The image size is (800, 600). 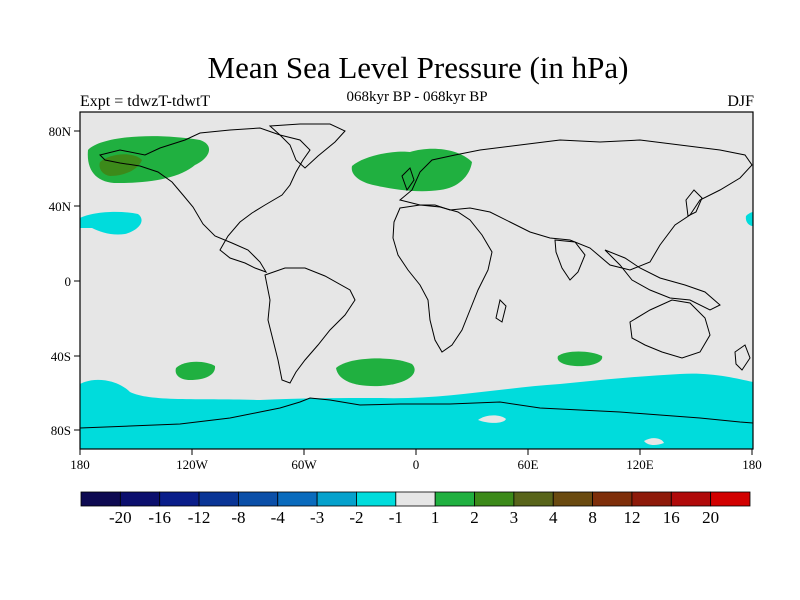 I want to click on coast-antarctica, so click(x=416, y=413).